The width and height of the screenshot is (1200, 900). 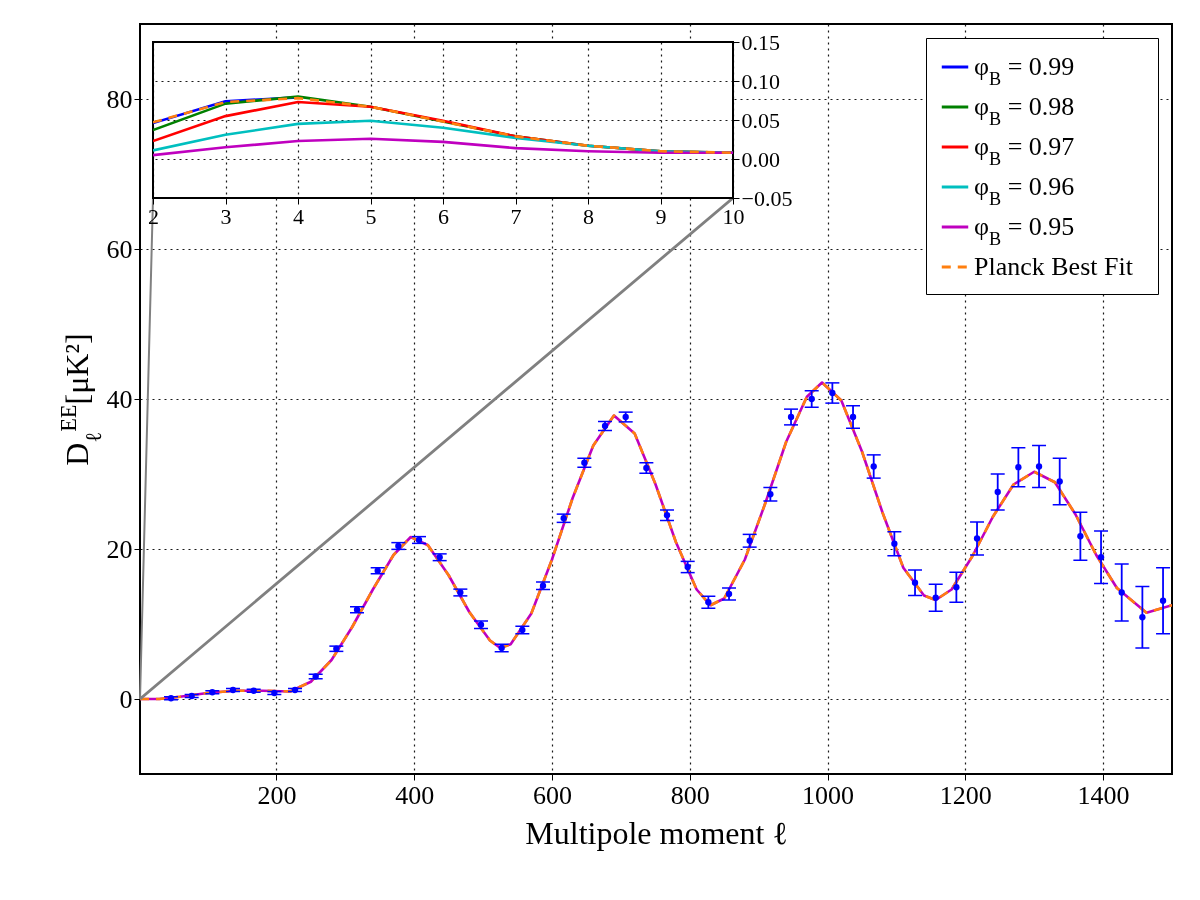 I want to click on x-tick-label: 800, so click(x=690, y=795).